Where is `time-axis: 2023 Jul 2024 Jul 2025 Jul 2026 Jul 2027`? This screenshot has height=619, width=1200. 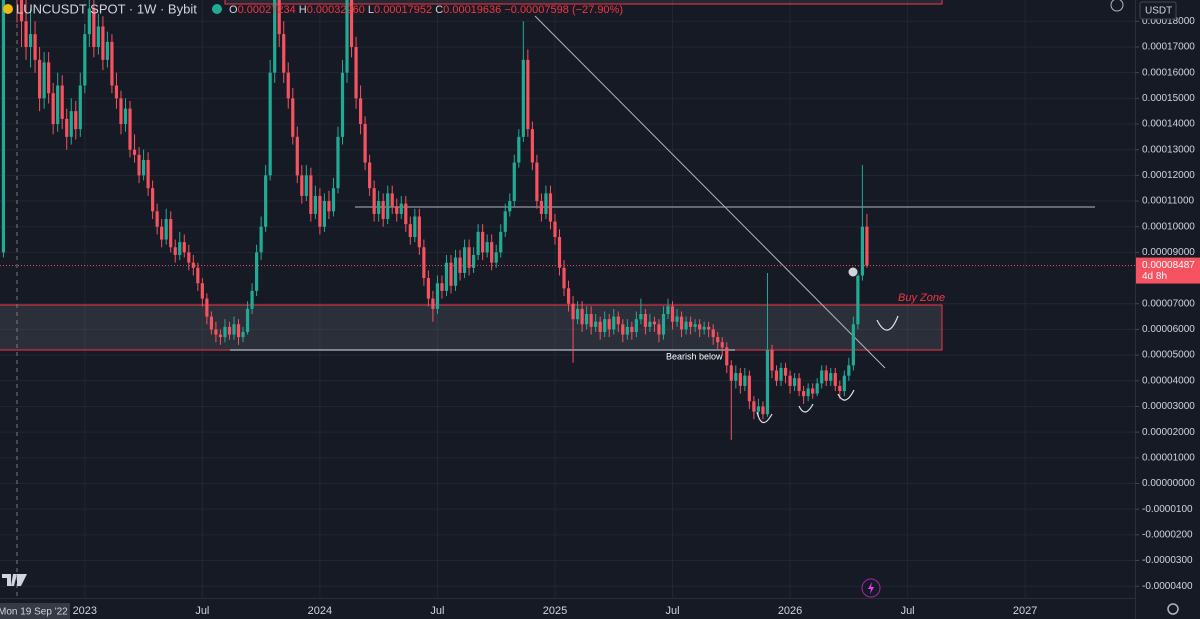 time-axis: 2023 Jul 2024 Jul 2025 Jul 2026 Jul 2027 is located at coordinates (555, 611).